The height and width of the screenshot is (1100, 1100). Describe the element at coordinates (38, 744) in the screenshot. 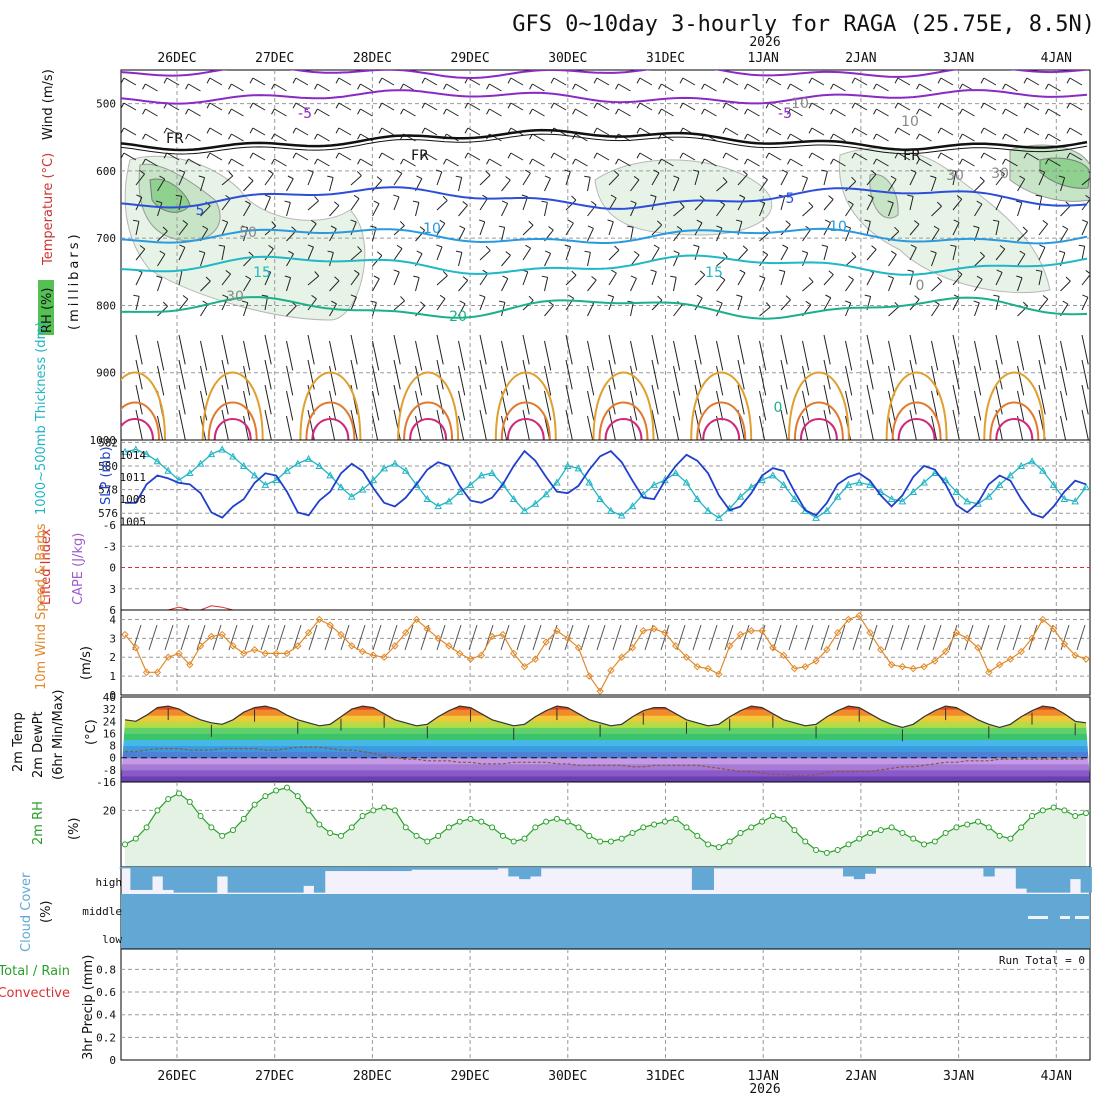

I see `label-2m-dewpt: 2m DewPt` at that location.